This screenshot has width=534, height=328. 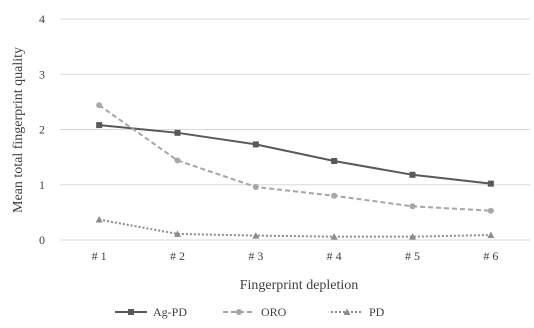 I want to click on legend-item-ag-pd: Ag-PD, so click(x=151, y=312).